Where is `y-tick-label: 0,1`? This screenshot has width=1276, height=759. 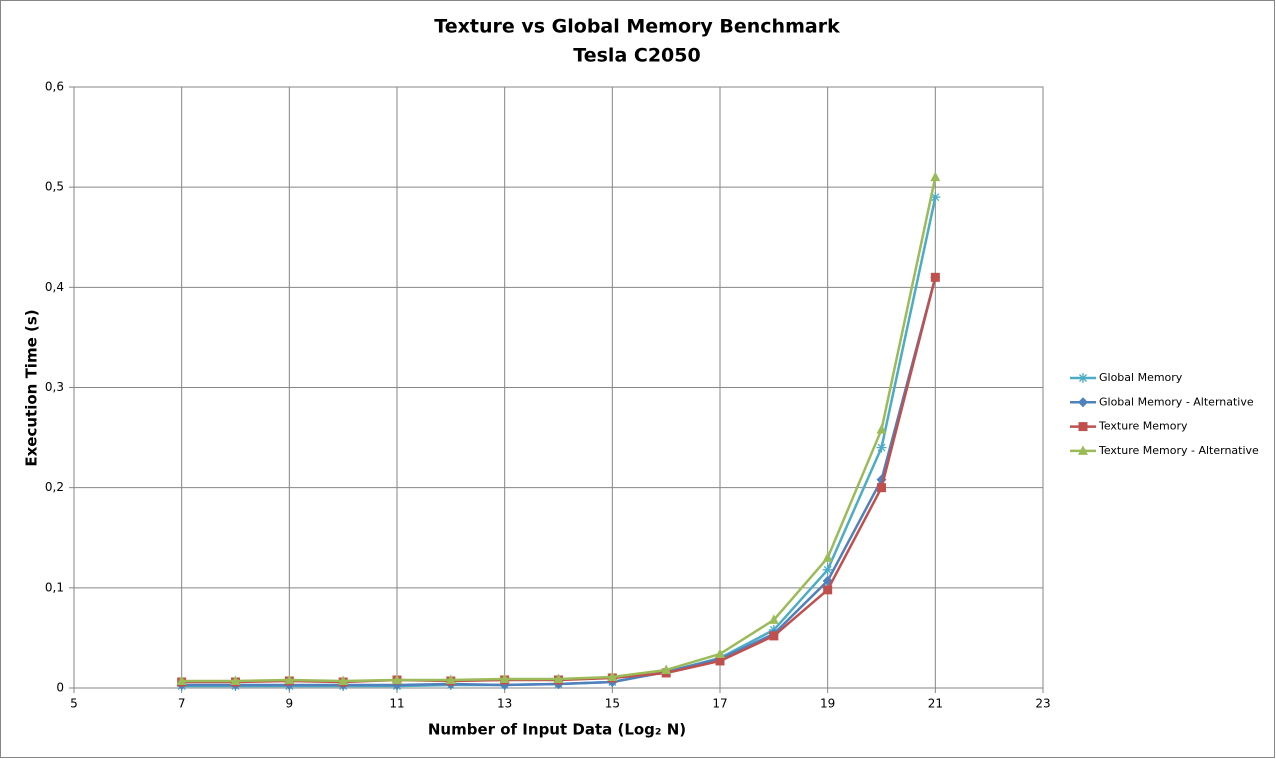 y-tick-label: 0,1 is located at coordinates (54, 587).